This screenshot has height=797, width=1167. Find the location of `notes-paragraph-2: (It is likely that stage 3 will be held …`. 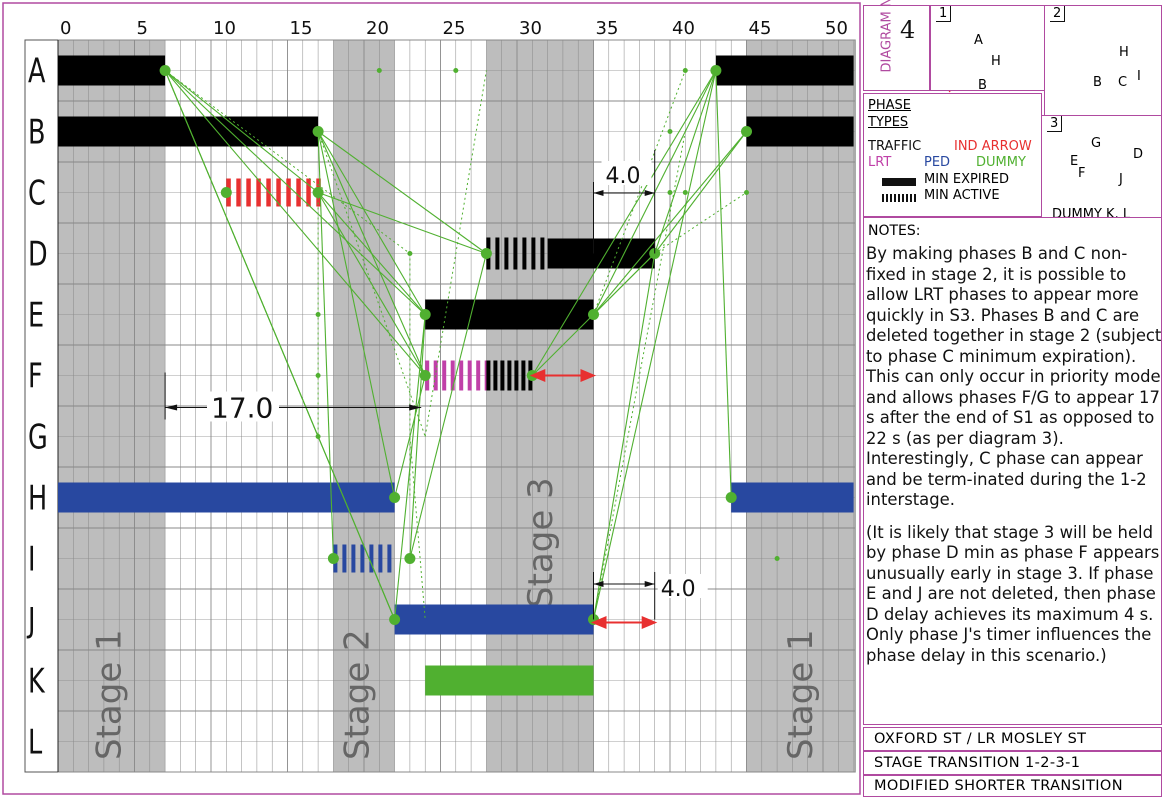

notes-paragraph-2: (It is likely that stage 3 will be held … is located at coordinates (1013, 593).